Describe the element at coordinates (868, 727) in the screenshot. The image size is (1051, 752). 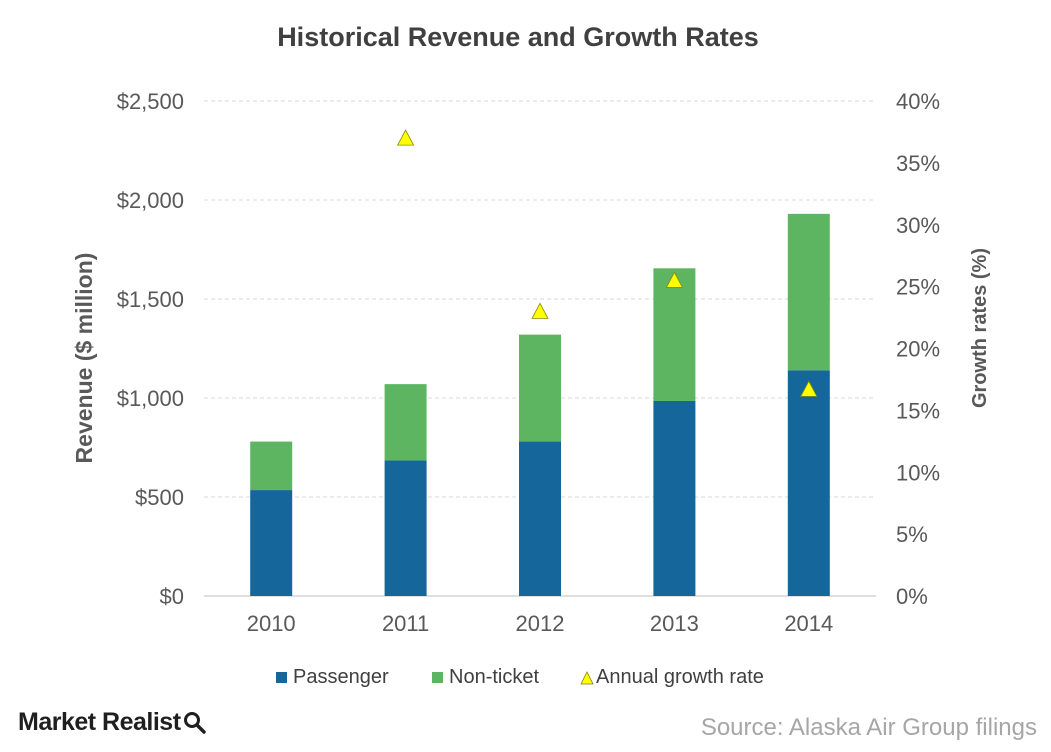
I see `source-note: Source: Alaska Air Group filings` at that location.